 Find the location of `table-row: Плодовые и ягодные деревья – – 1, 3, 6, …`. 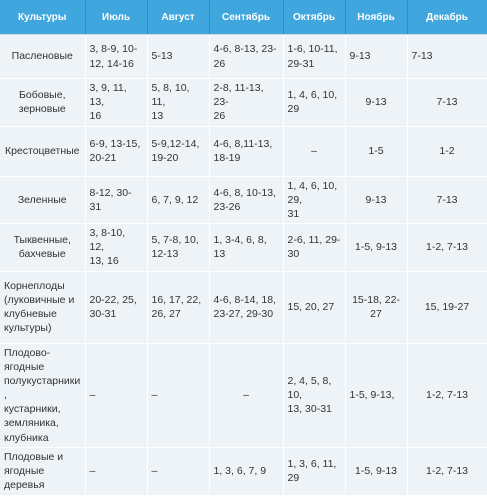

table-row: Плодовые и ягодные деревья – – 1, 3, 6, … is located at coordinates (243, 471).